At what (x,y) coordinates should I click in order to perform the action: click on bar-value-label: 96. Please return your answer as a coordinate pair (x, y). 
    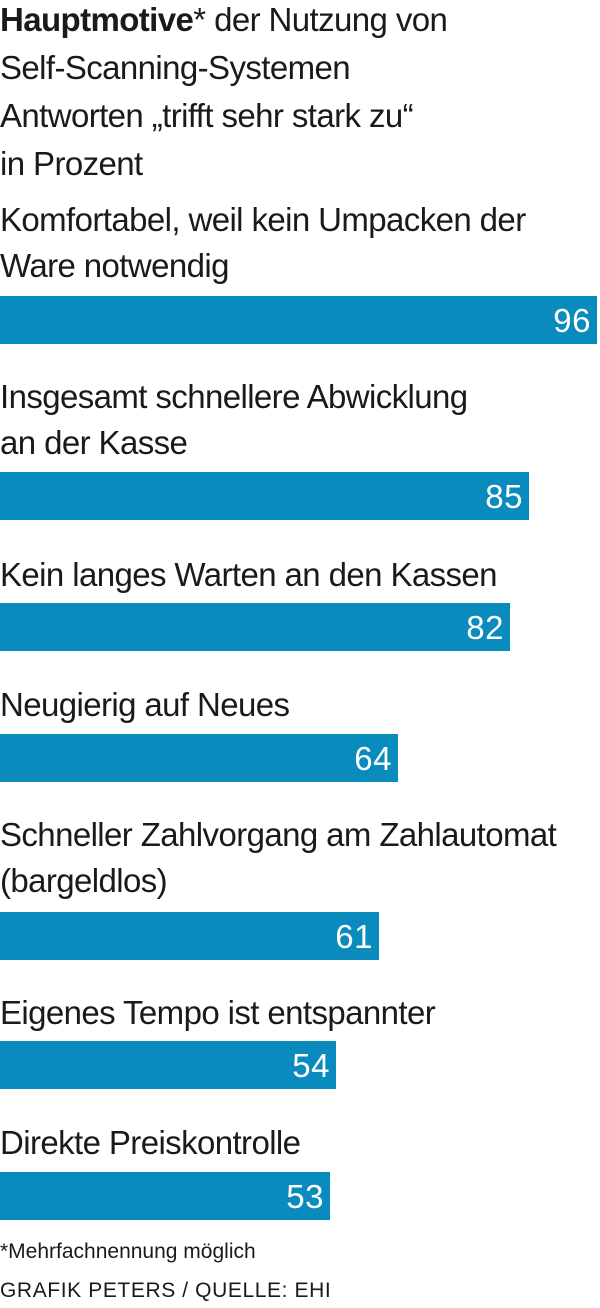
    Looking at the image, I should click on (572, 320).